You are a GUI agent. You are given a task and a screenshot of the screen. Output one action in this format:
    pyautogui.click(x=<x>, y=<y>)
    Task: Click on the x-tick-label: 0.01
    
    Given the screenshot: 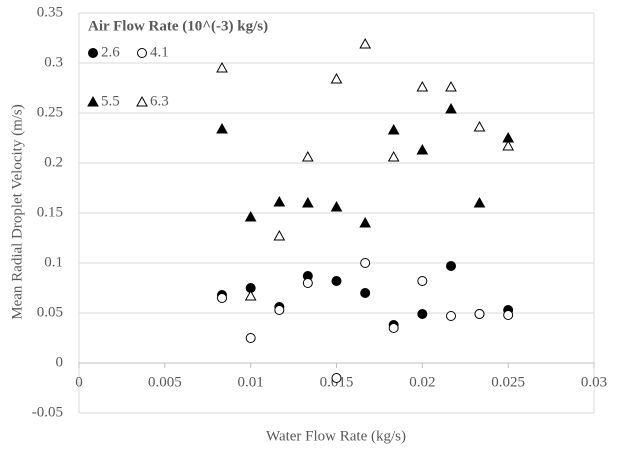 What is the action you would take?
    pyautogui.click(x=251, y=382)
    